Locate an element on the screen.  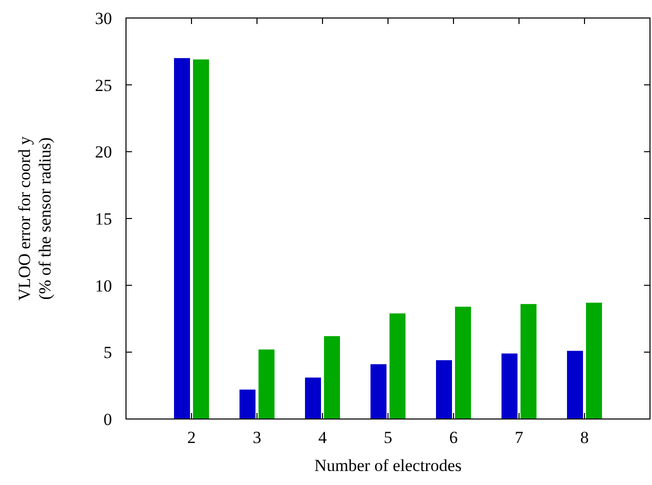
y-tick-label: 10 is located at coordinates (103, 286).